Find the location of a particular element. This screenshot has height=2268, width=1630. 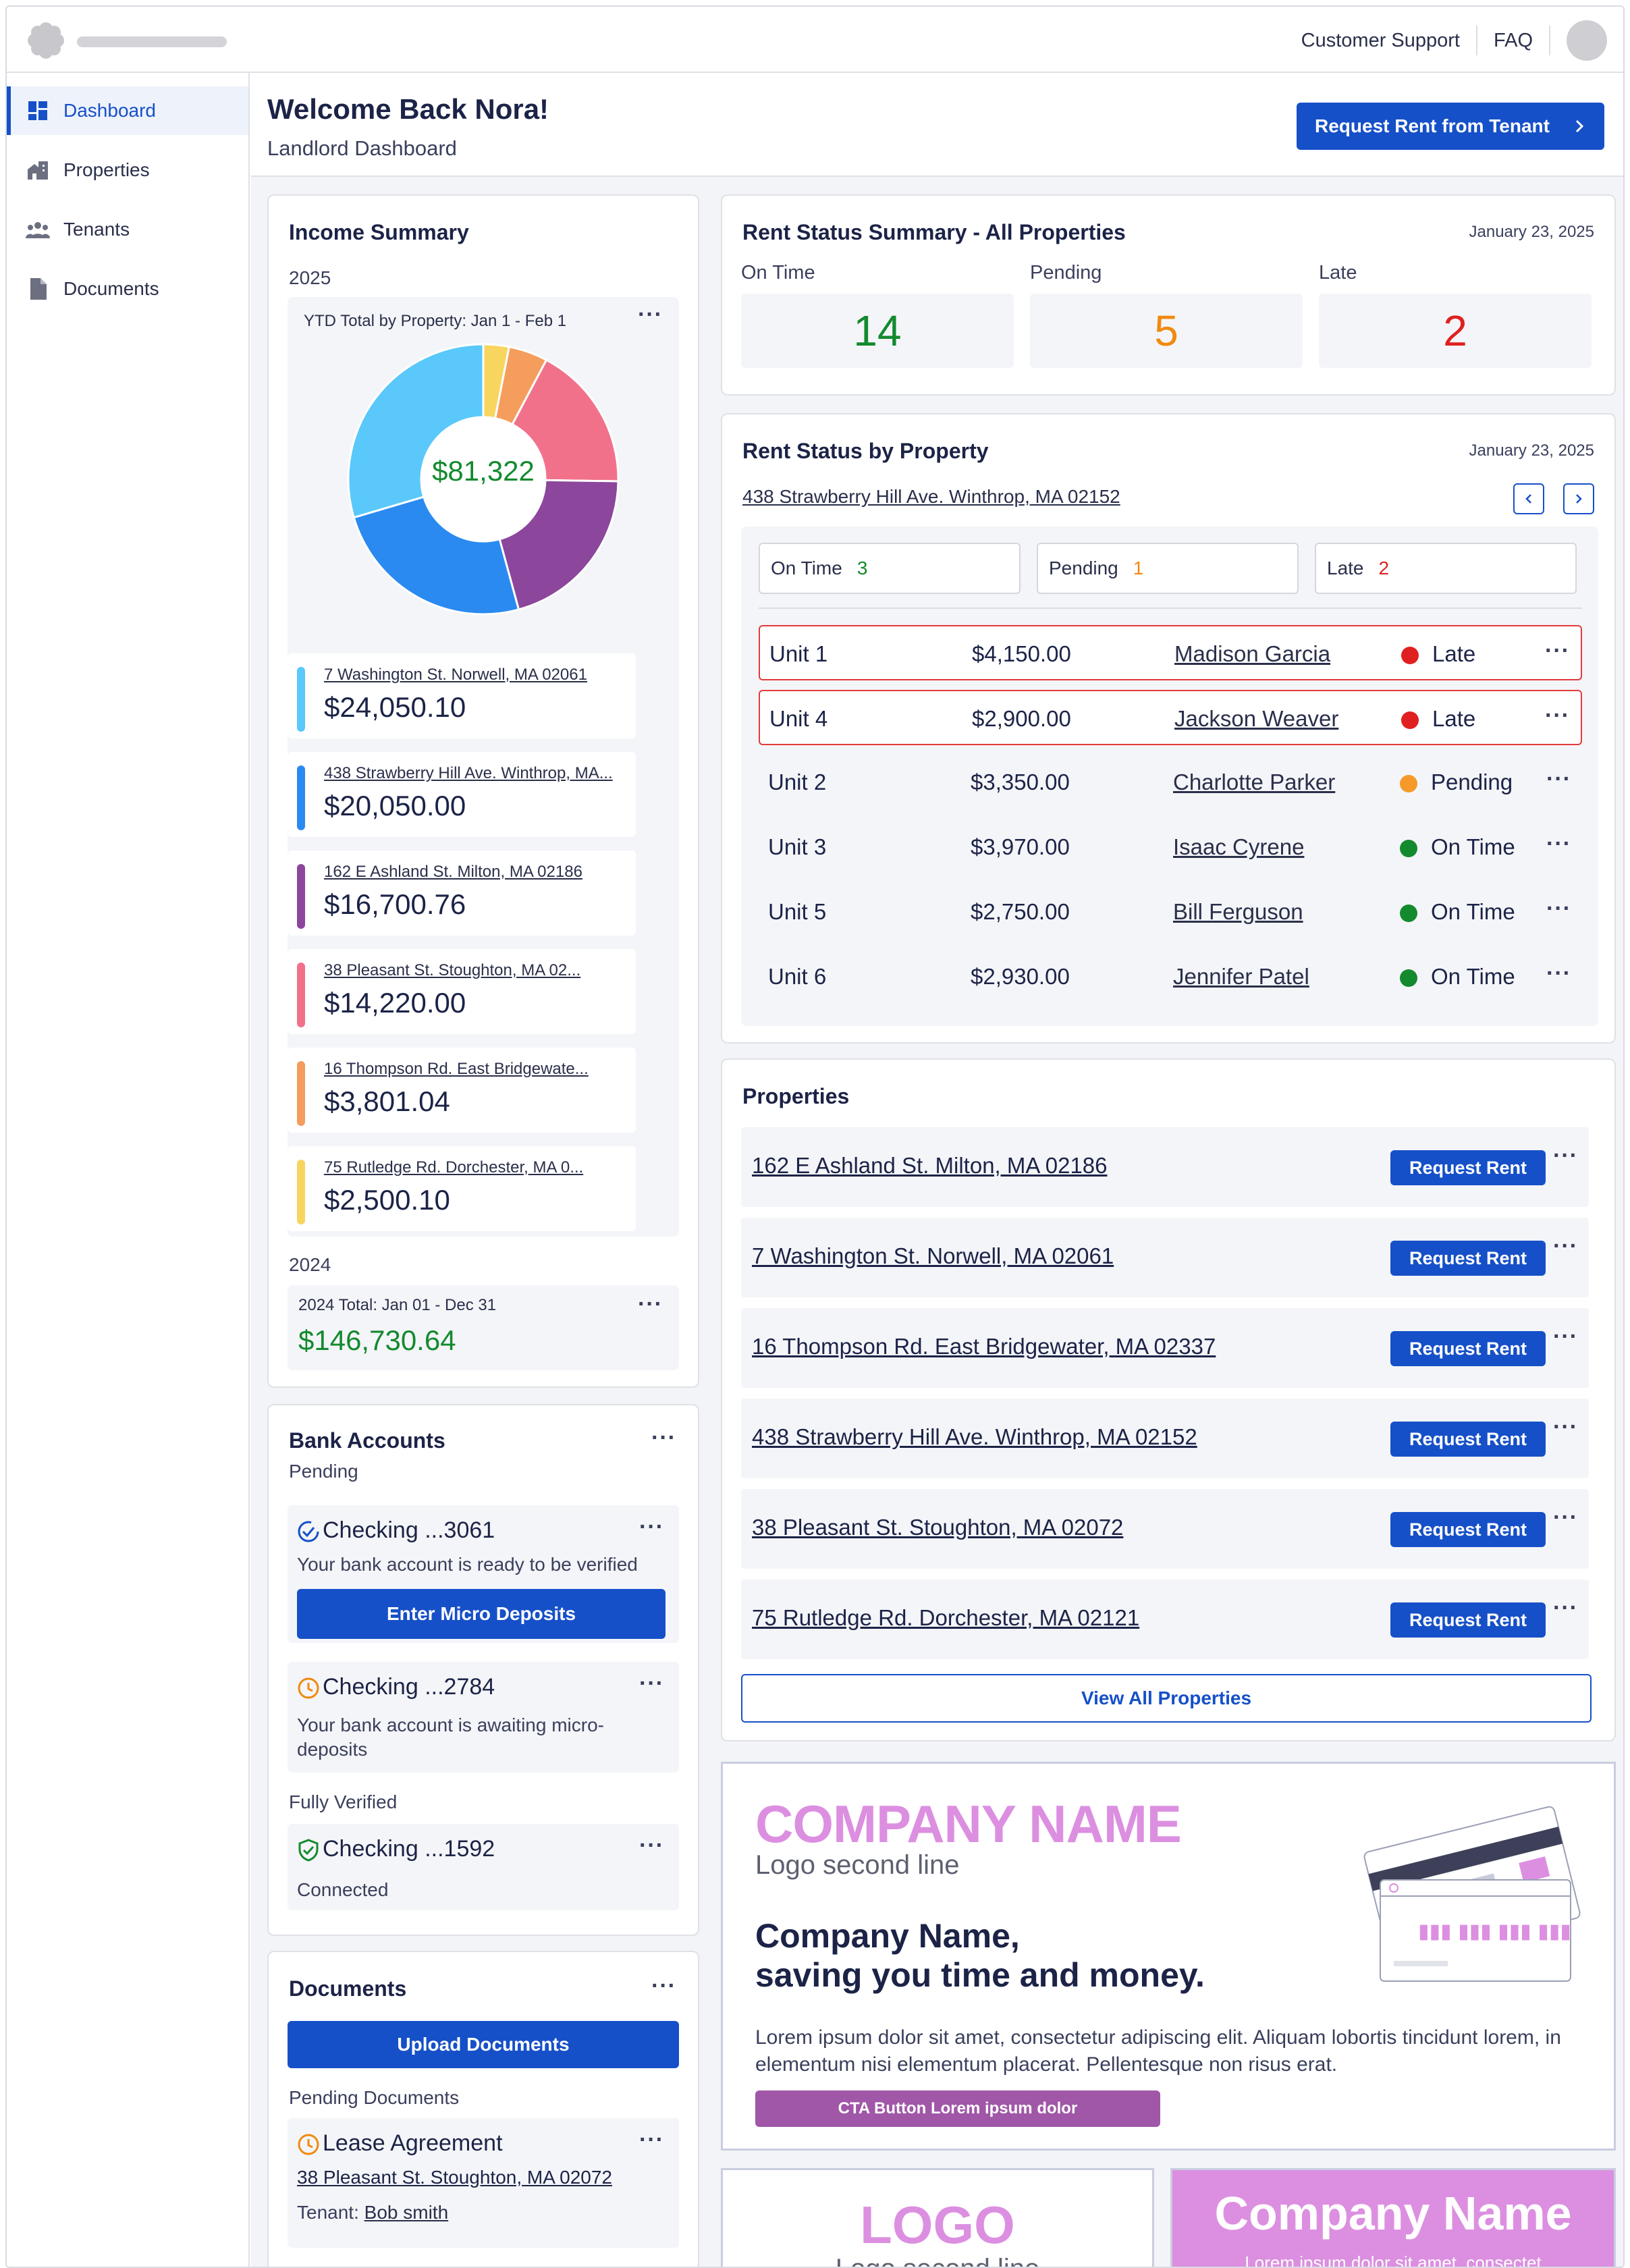

document-icon is located at coordinates (38, 289).